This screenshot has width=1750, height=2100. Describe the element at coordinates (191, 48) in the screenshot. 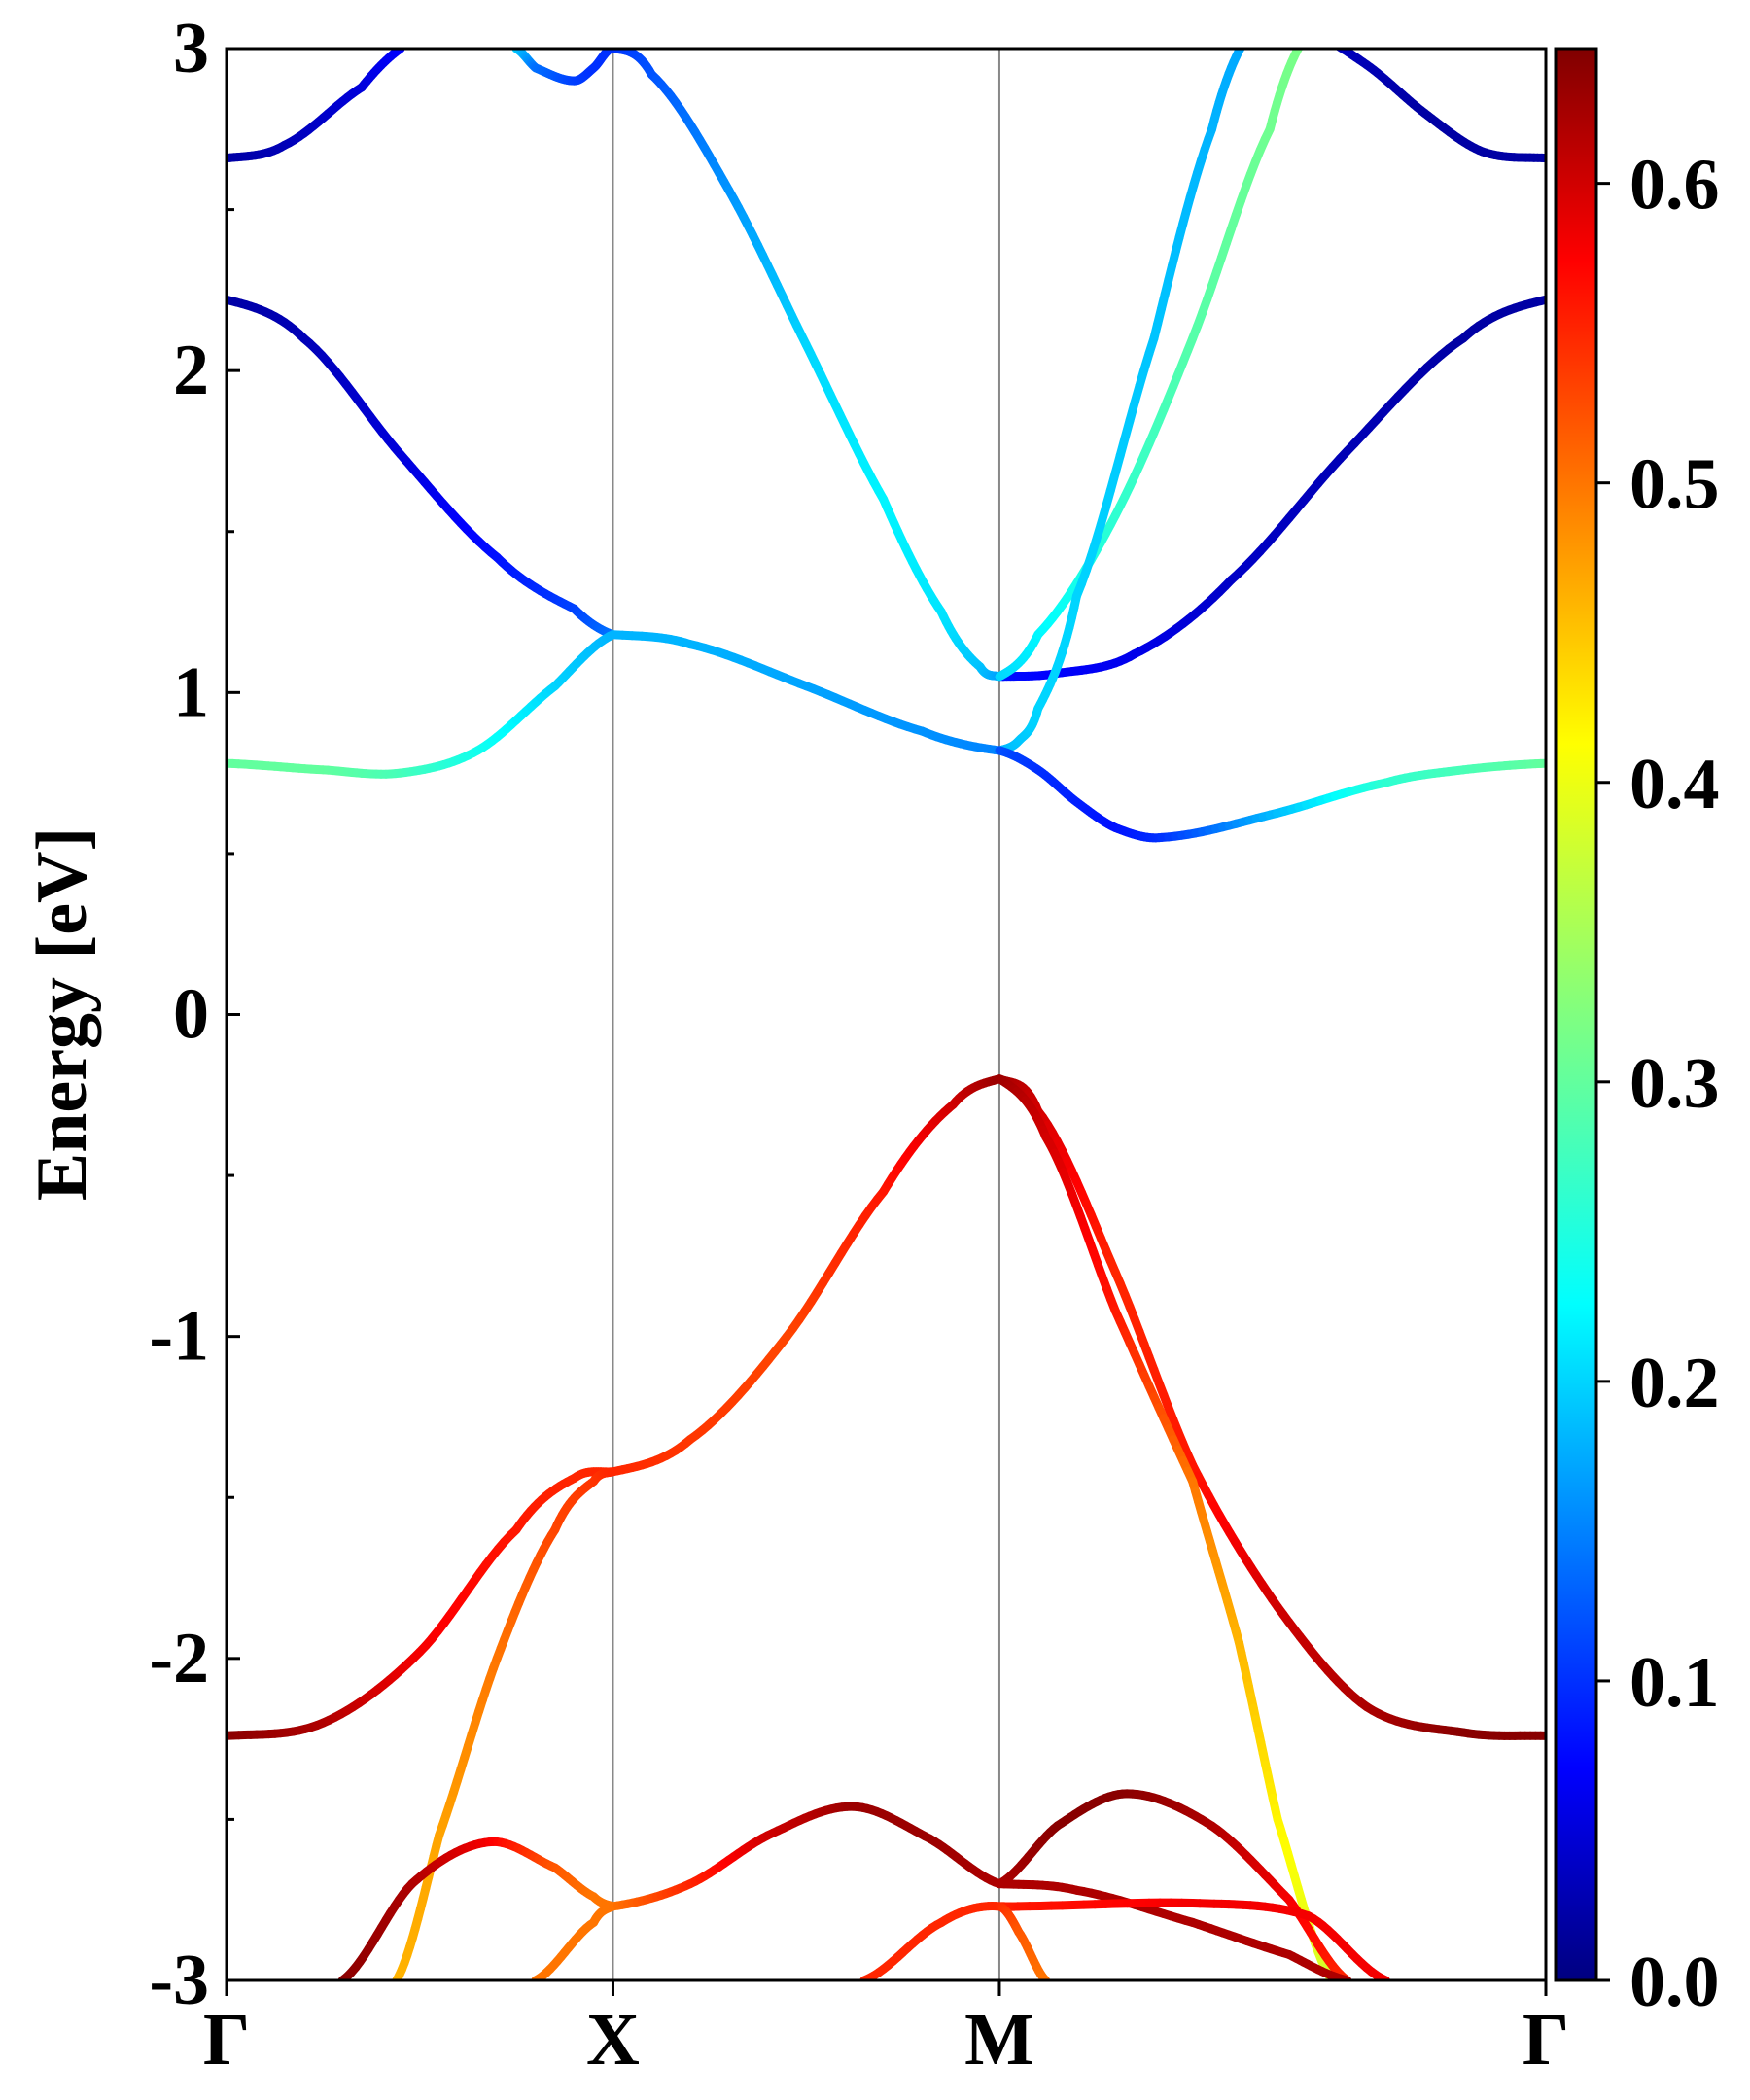

I see `y-tick-label: 3` at that location.